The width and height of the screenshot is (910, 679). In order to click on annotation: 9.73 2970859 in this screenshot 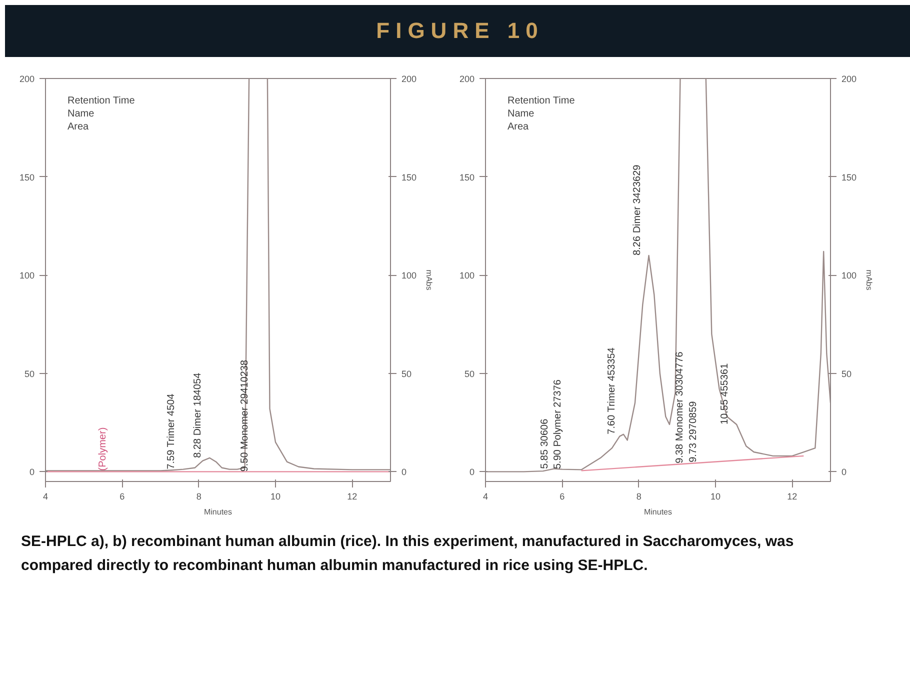, I will do `click(694, 431)`.